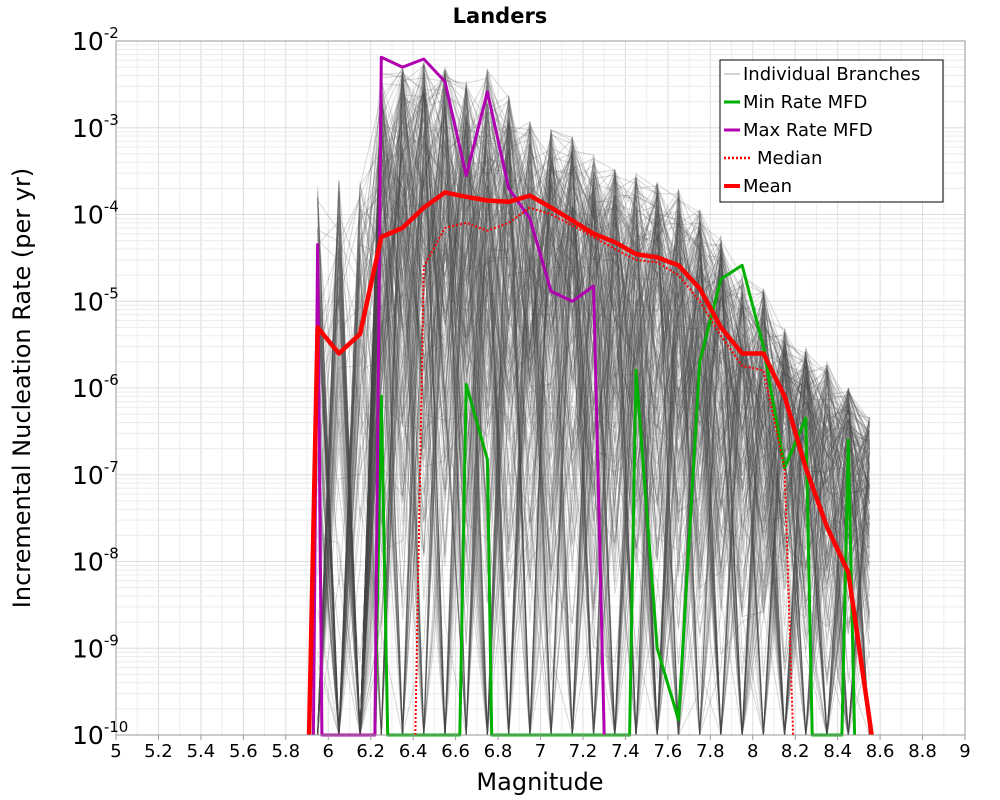 This screenshot has width=1000, height=800. Describe the element at coordinates (808, 130) in the screenshot. I see `legend-label: Max Rate MFD` at that location.